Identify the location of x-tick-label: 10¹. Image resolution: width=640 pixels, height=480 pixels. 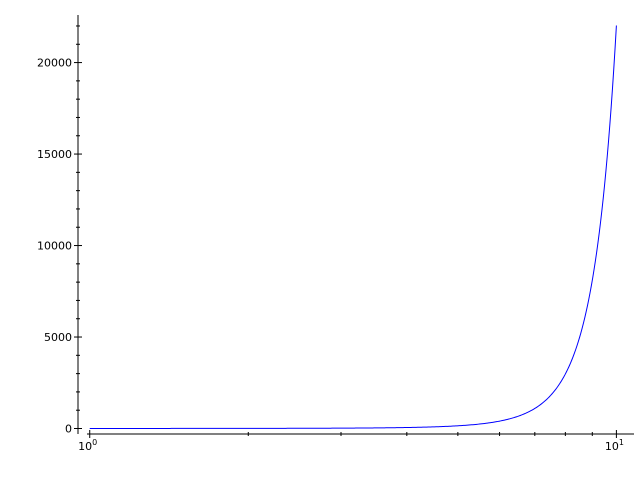
(614, 445).